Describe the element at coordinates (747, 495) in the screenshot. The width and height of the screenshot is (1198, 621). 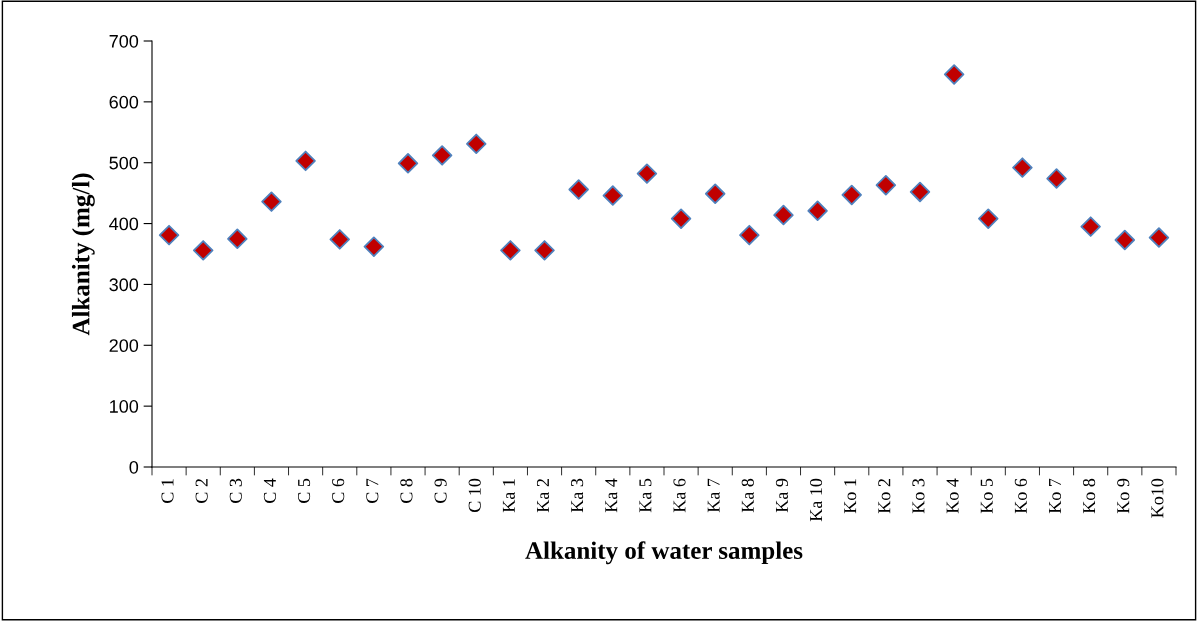
I see `x-tick-label: Ka 8` at that location.